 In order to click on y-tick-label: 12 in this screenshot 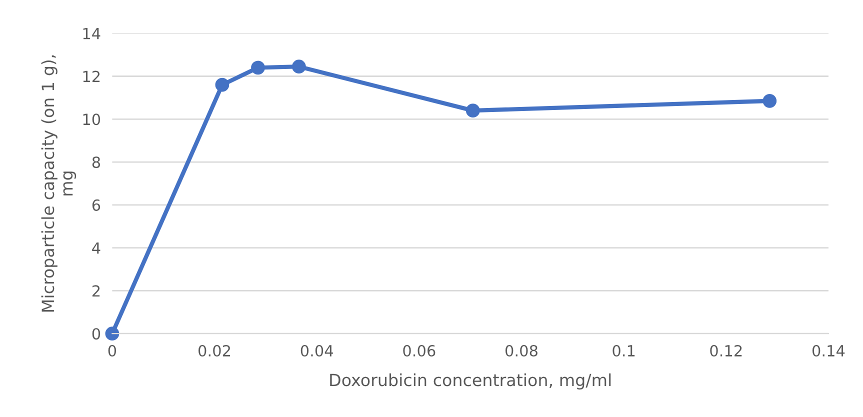, I will do `click(91, 76)`.